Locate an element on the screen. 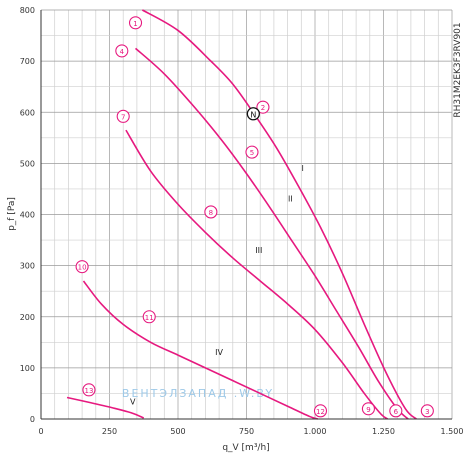 The width and height of the screenshot is (476, 461). x-tick-label: 500 is located at coordinates (177, 431).